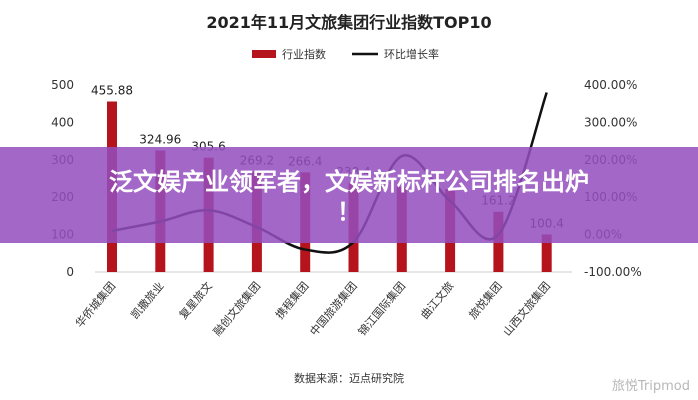  Describe the element at coordinates (381, 309) in the screenshot. I see `x-tick-label: 锦江国际集团` at that location.